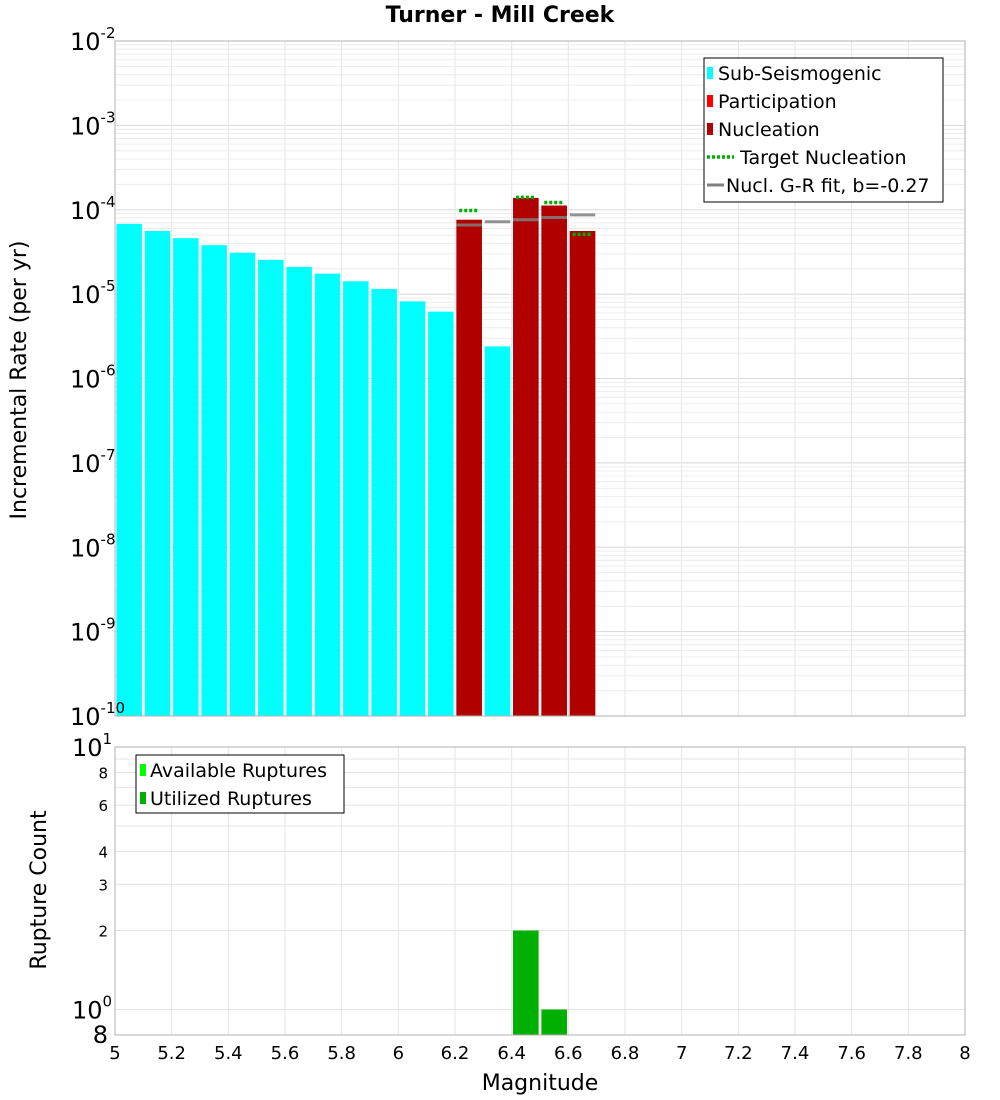 This screenshot has width=1000, height=1100. What do you see at coordinates (93, 293) in the screenshot?
I see `top-y-tick-label: 10⁻⁵` at bounding box center [93, 293].